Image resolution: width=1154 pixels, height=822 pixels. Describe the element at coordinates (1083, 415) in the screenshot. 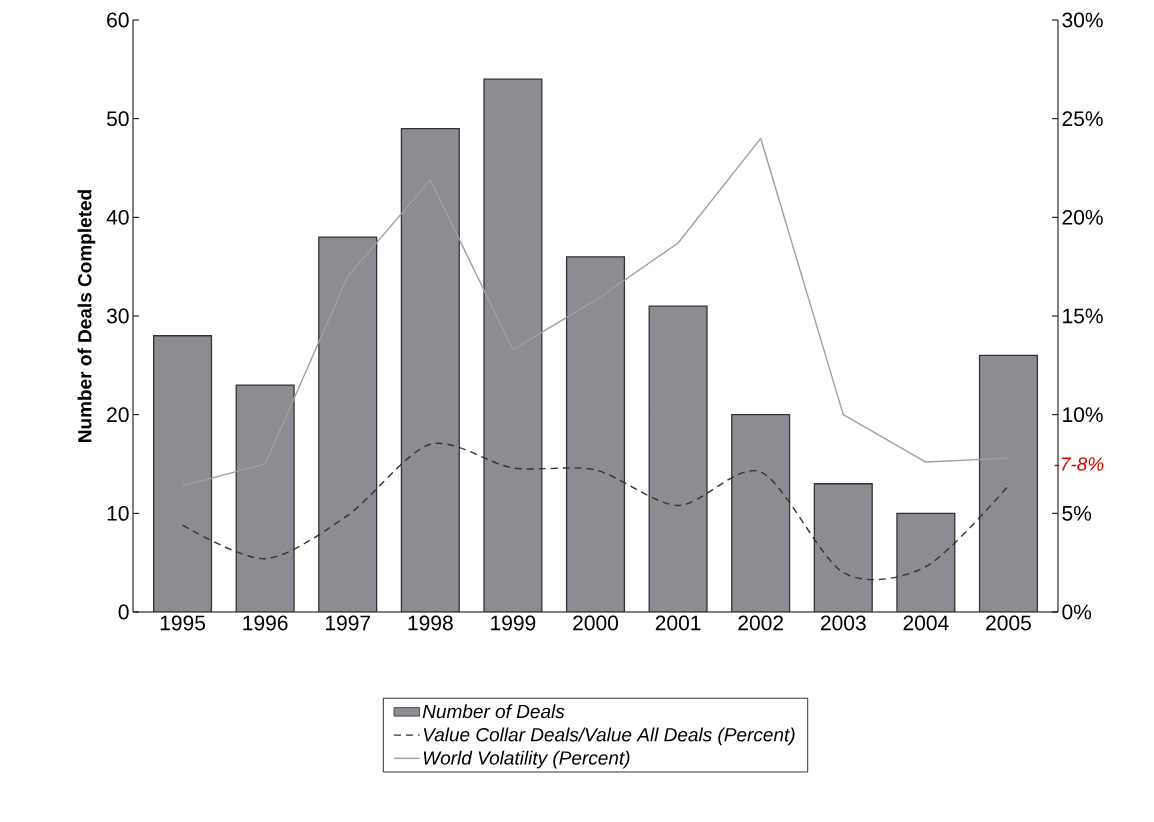

I see `y2-tick-label: 10%` at that location.